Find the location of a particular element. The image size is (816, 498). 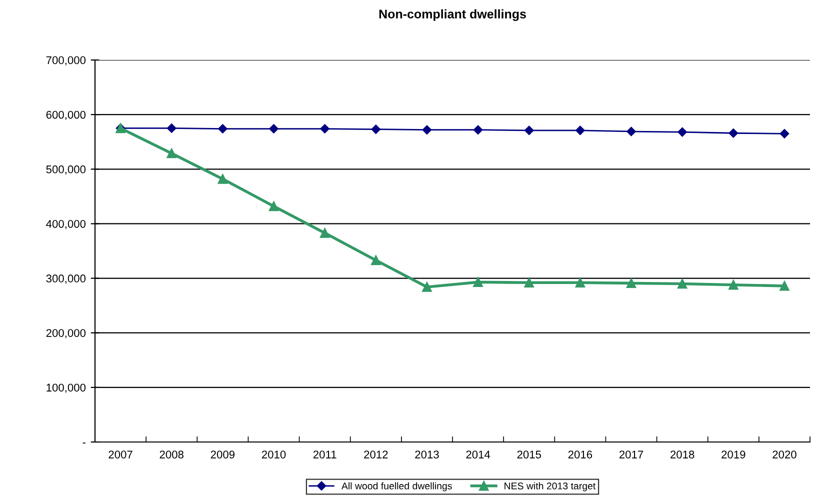

x-tick-label: 2007 is located at coordinates (120, 454).